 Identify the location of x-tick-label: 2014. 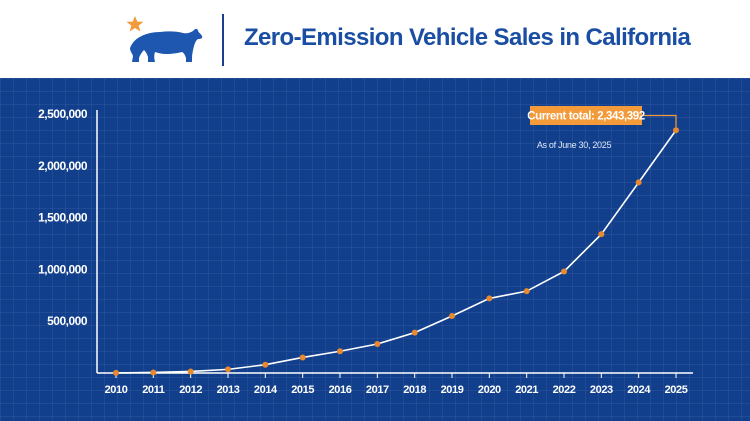
(266, 390).